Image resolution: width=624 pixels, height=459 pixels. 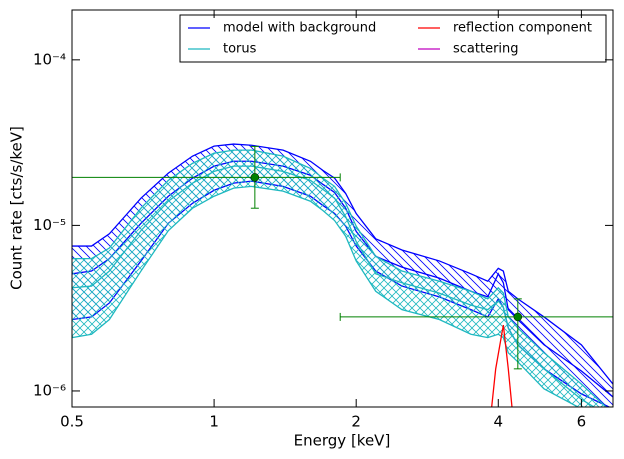 What do you see at coordinates (49, 59) in the screenshot?
I see `y-tick-label: 10⁻⁴` at bounding box center [49, 59].